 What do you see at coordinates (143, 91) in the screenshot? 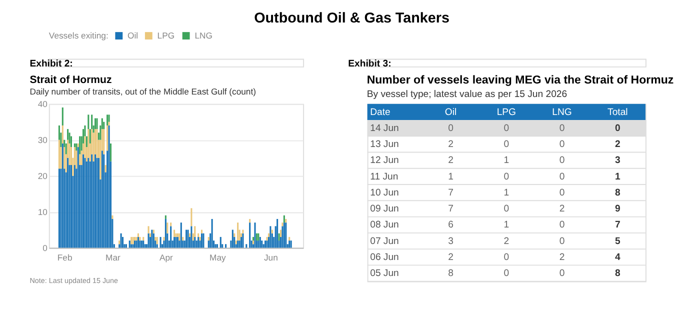
I see `chart-subtitle: Daily number of transits, out of the Middle East Gulf (count)` at bounding box center [143, 91].